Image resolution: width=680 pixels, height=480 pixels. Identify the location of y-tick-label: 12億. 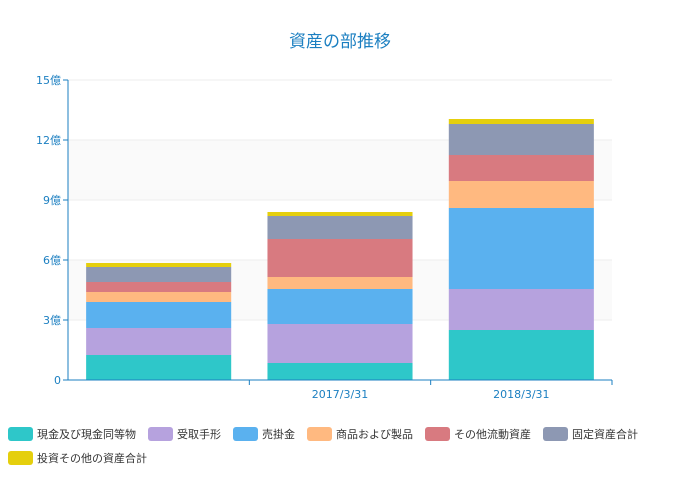
(48, 140).